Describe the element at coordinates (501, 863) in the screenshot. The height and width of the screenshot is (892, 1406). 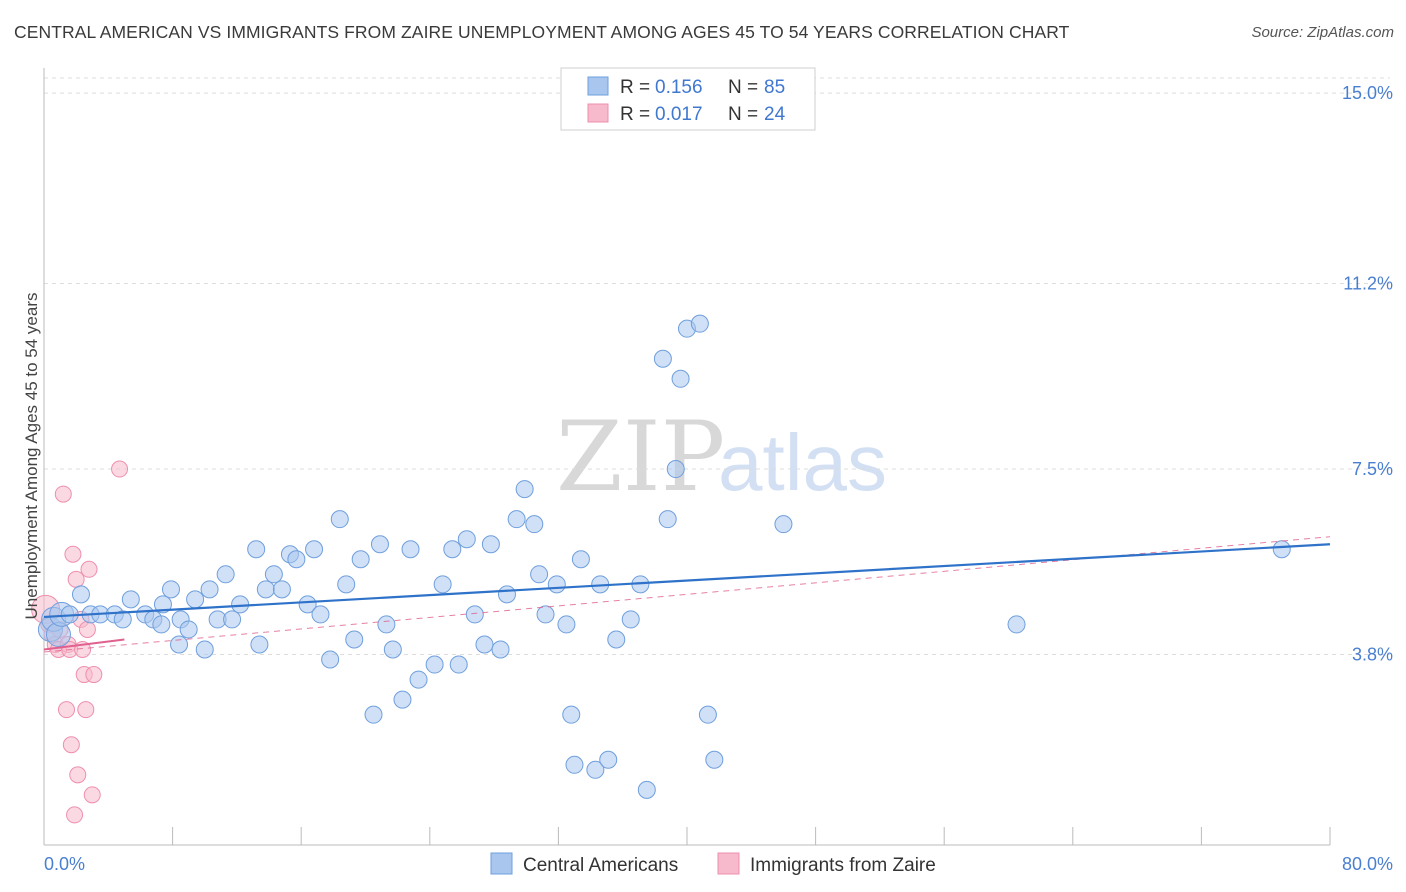
I see `bottom-legend-swatch-blue` at that location.